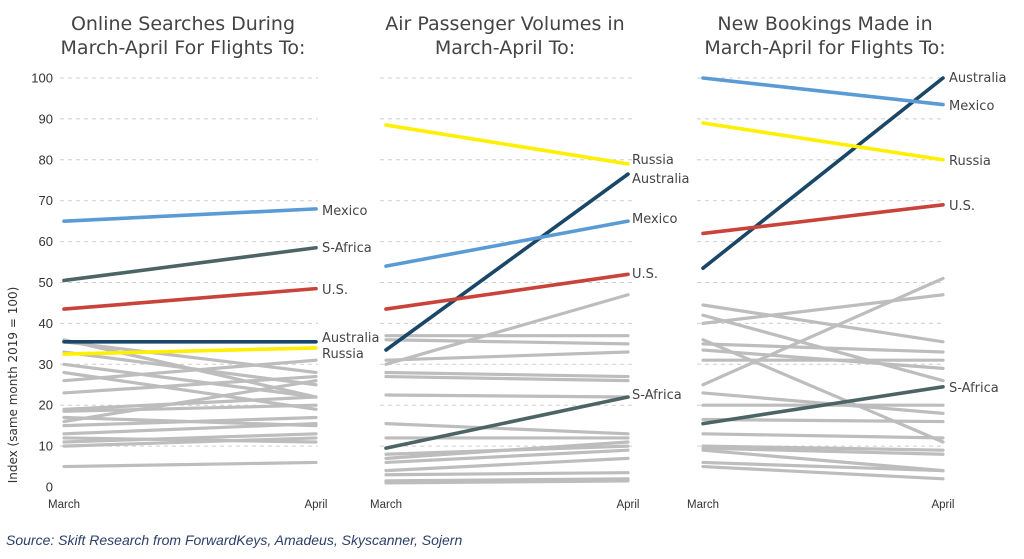 Image resolution: width=1024 pixels, height=559 pixels. What do you see at coordinates (46, 405) in the screenshot?
I see `y-tick-label: 20` at bounding box center [46, 405].